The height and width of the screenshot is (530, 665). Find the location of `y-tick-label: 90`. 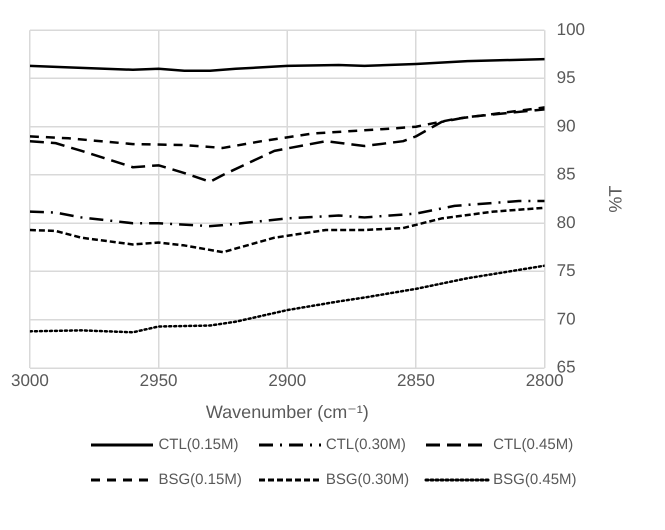

y-tick-label: 90 is located at coordinates (566, 126).